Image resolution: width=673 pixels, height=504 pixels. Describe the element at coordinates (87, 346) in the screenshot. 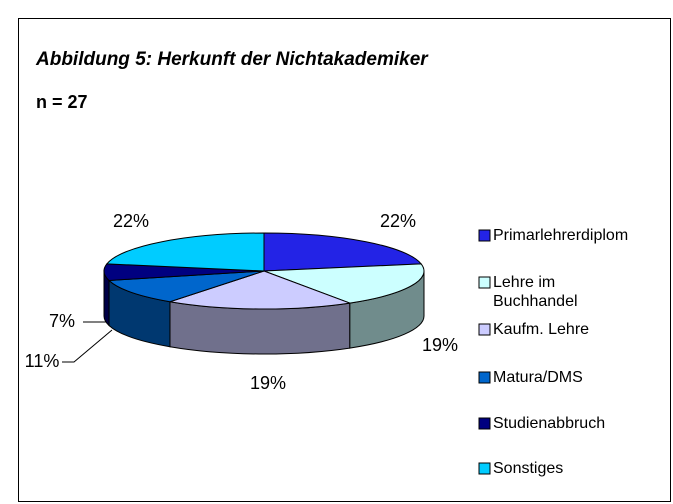

I see `leader-line` at that location.